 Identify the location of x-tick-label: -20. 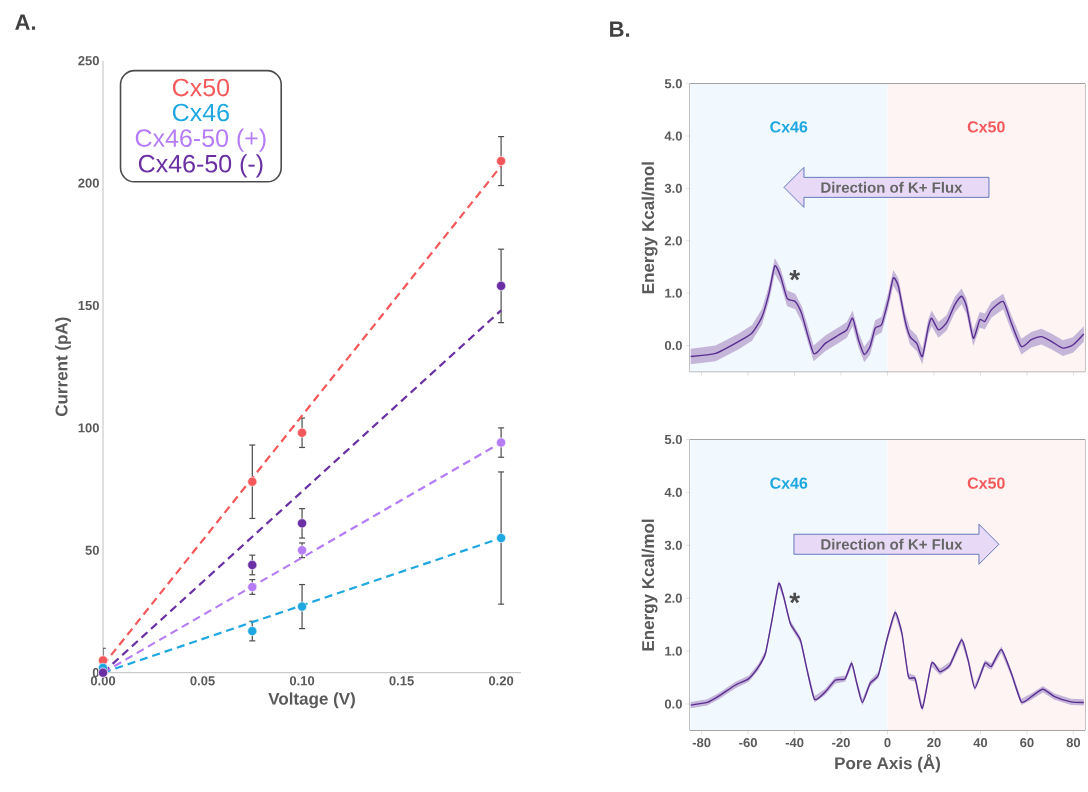
(841, 743).